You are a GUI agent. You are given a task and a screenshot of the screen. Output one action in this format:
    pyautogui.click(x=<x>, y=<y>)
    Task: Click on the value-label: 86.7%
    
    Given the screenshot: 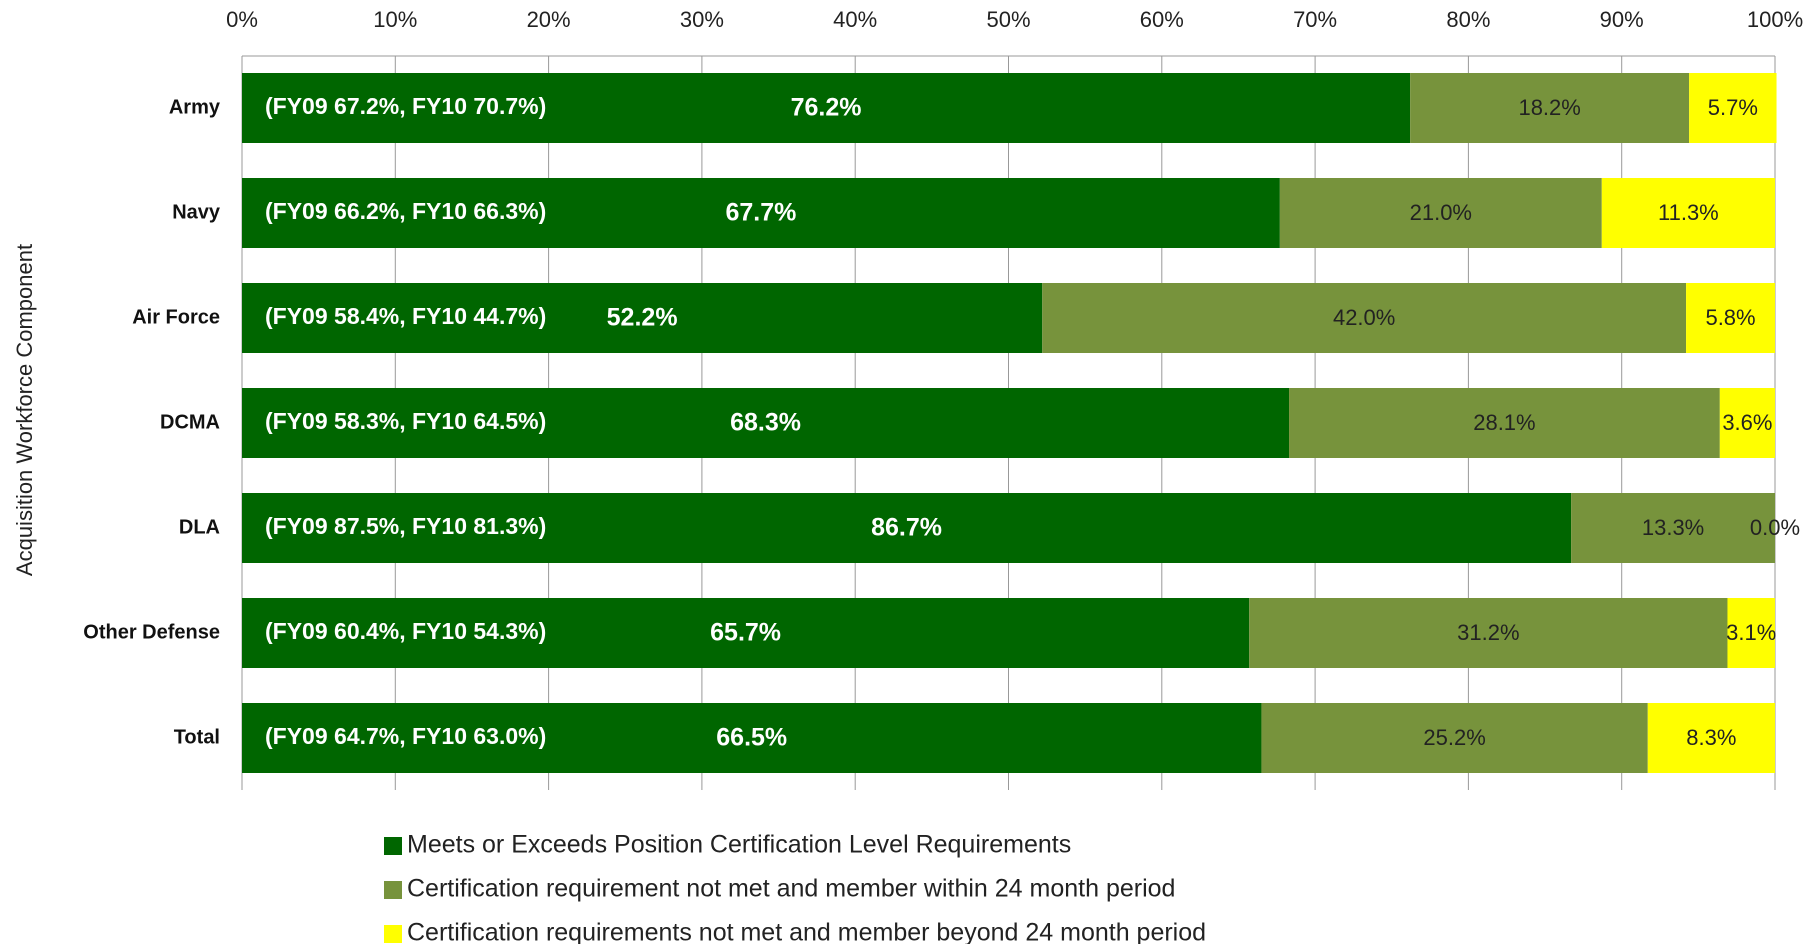 What is the action you would take?
    pyautogui.click(x=906, y=528)
    